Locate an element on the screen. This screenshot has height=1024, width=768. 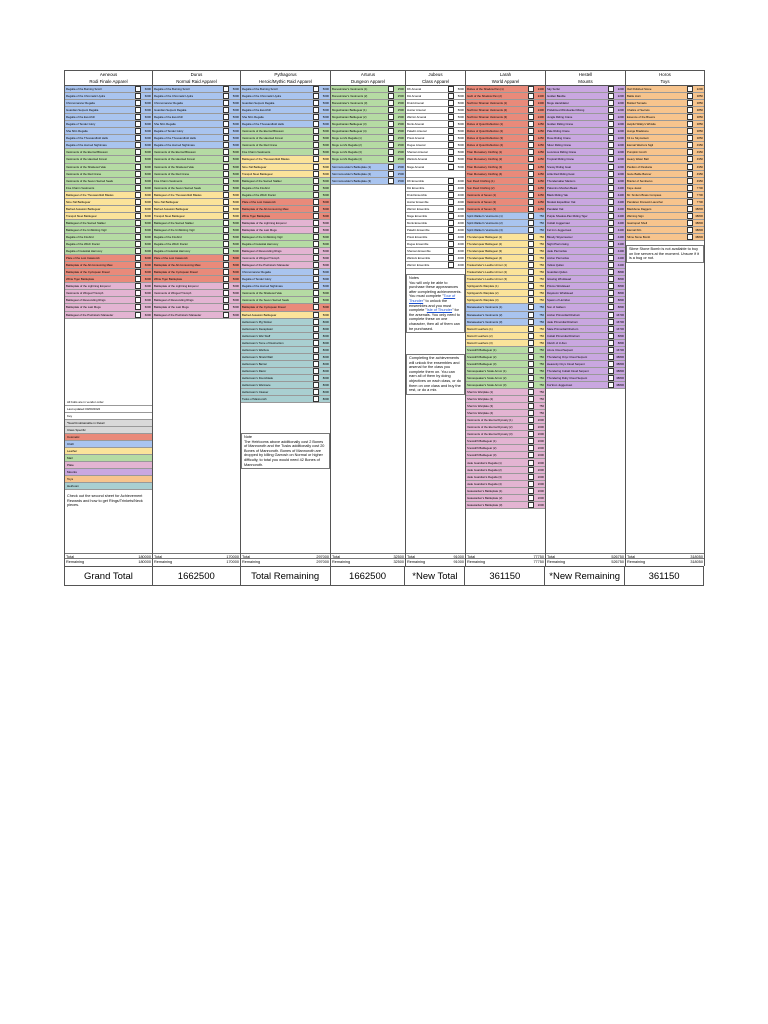
achievement-link: Tour of Thunder is located at coordinates (432, 298).